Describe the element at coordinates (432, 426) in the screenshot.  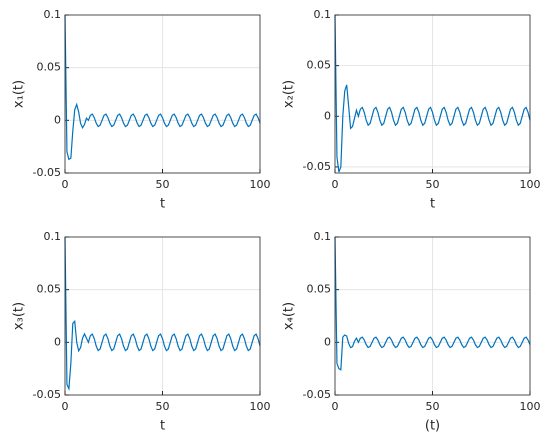
I see `x-axis-label: (t)` at that location.